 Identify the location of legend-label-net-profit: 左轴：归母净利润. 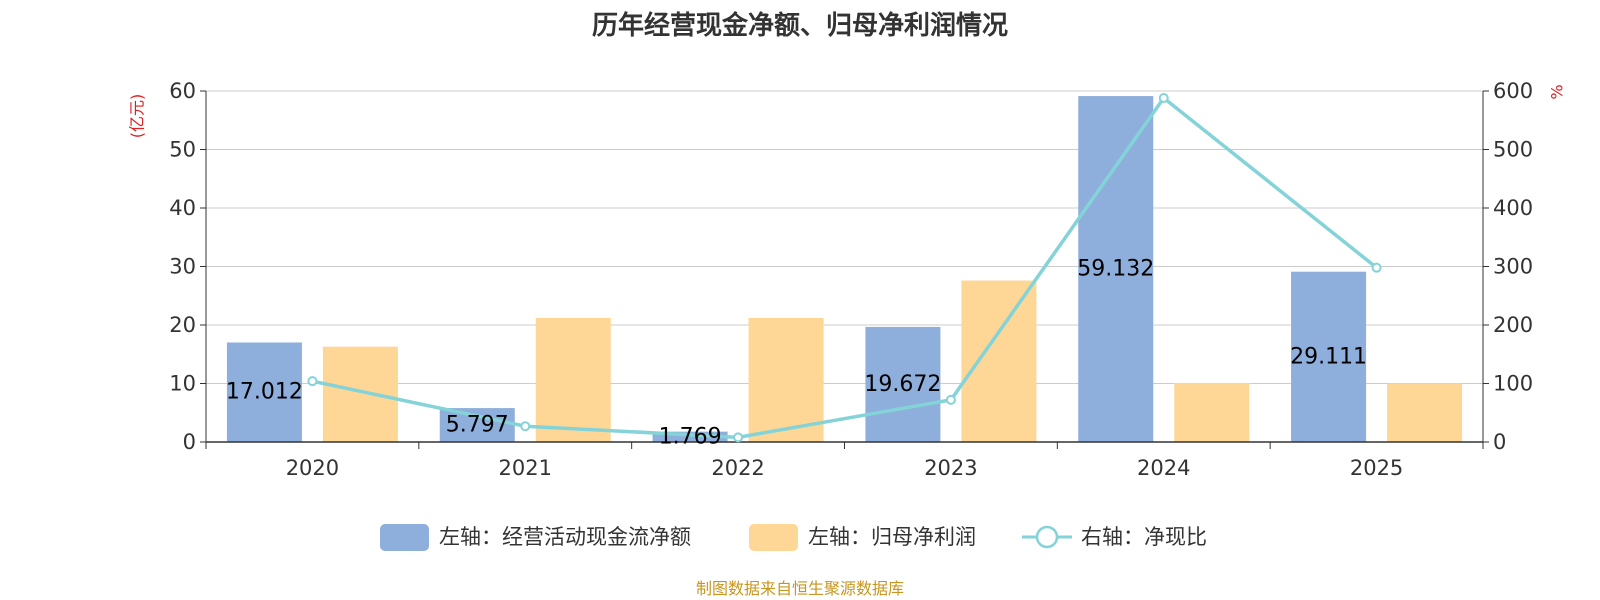
(892, 537).